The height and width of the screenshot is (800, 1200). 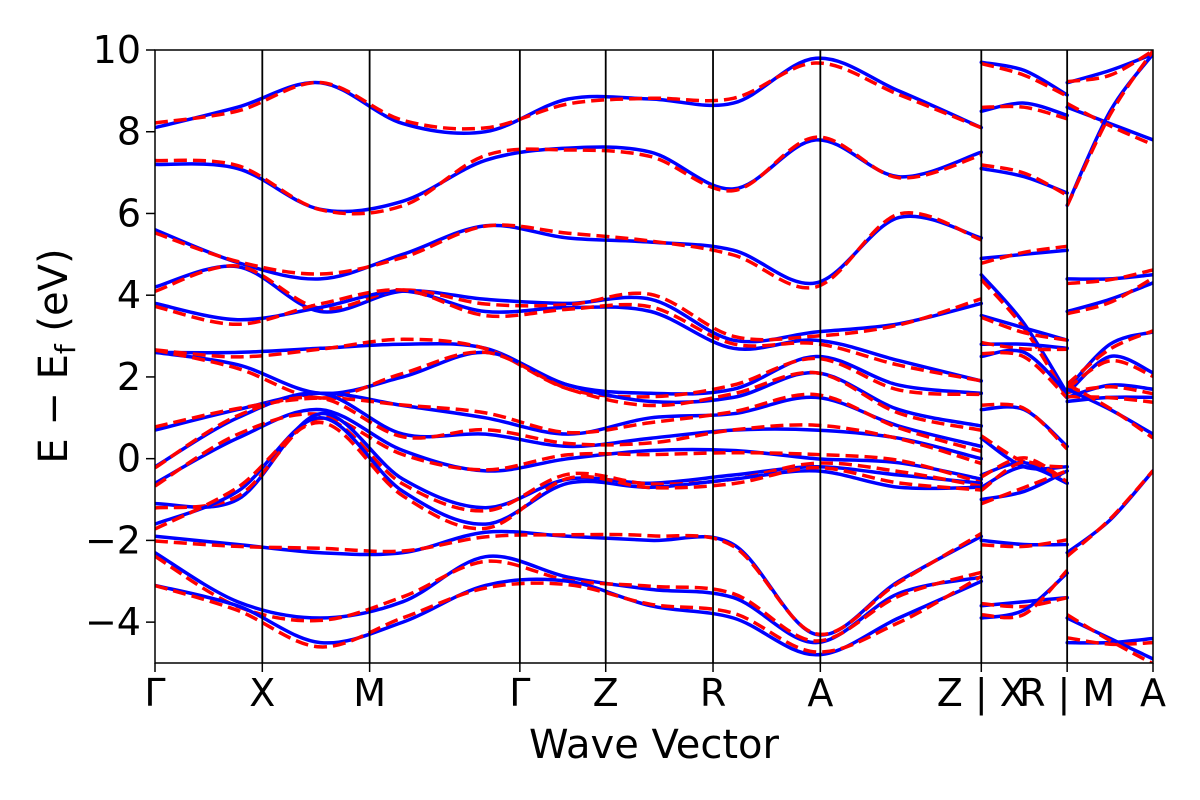 I want to click on y-axis: −4 −2 0 2 4 6 8 10, so click(x=120, y=336).